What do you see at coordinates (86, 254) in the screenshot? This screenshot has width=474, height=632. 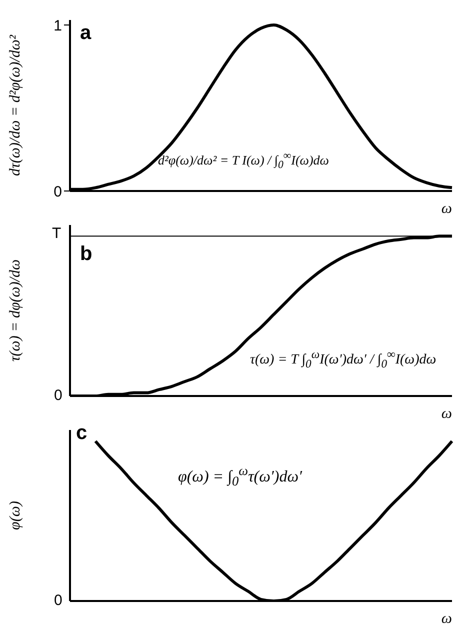 I see `chart-title: b` at bounding box center [86, 254].